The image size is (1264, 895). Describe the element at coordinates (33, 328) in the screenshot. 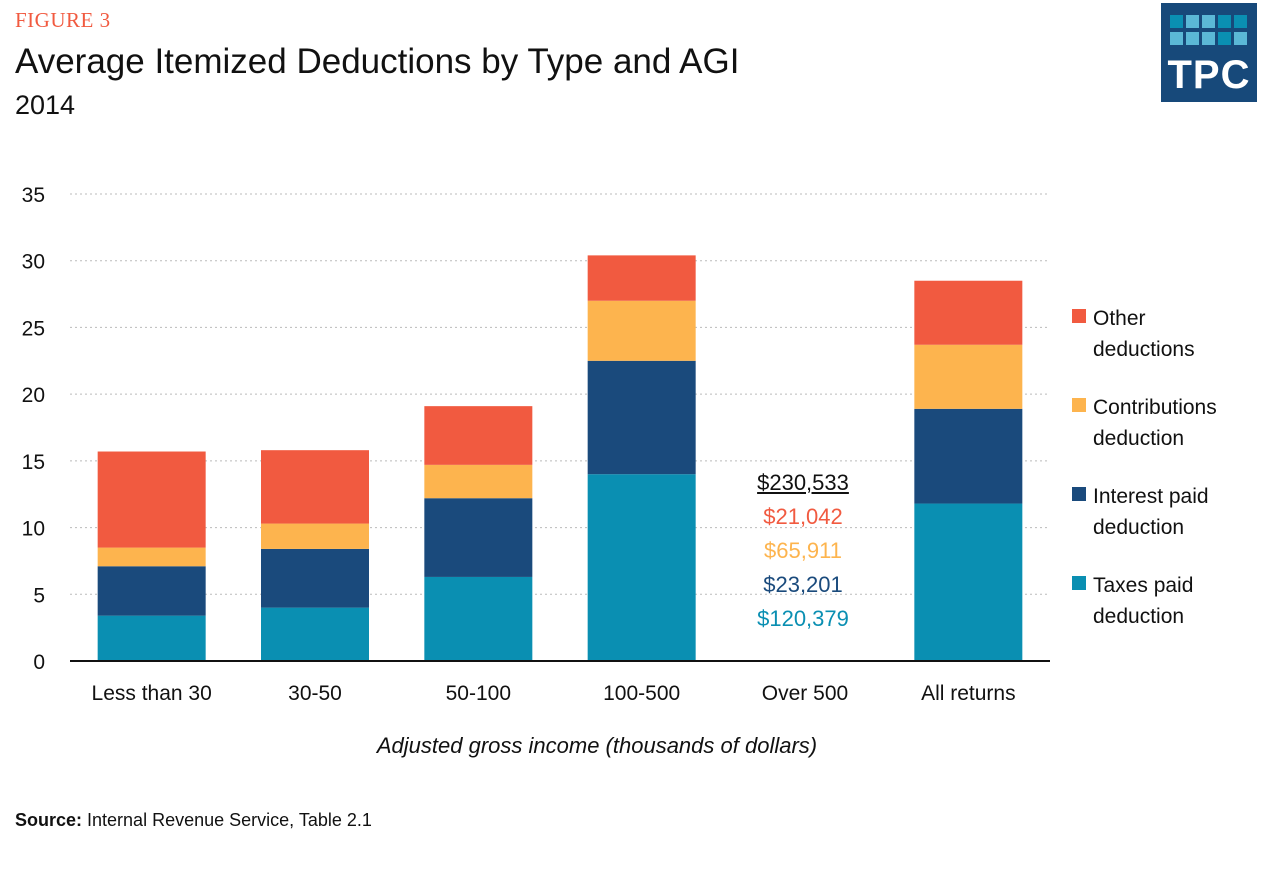

I see `y-tick-label: 25` at that location.